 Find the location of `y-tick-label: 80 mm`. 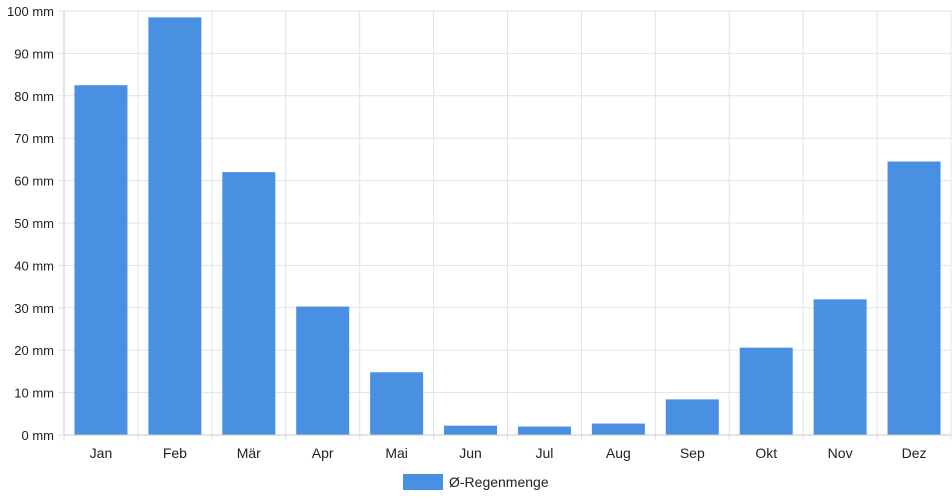

y-tick-label: 80 mm is located at coordinates (34, 96).